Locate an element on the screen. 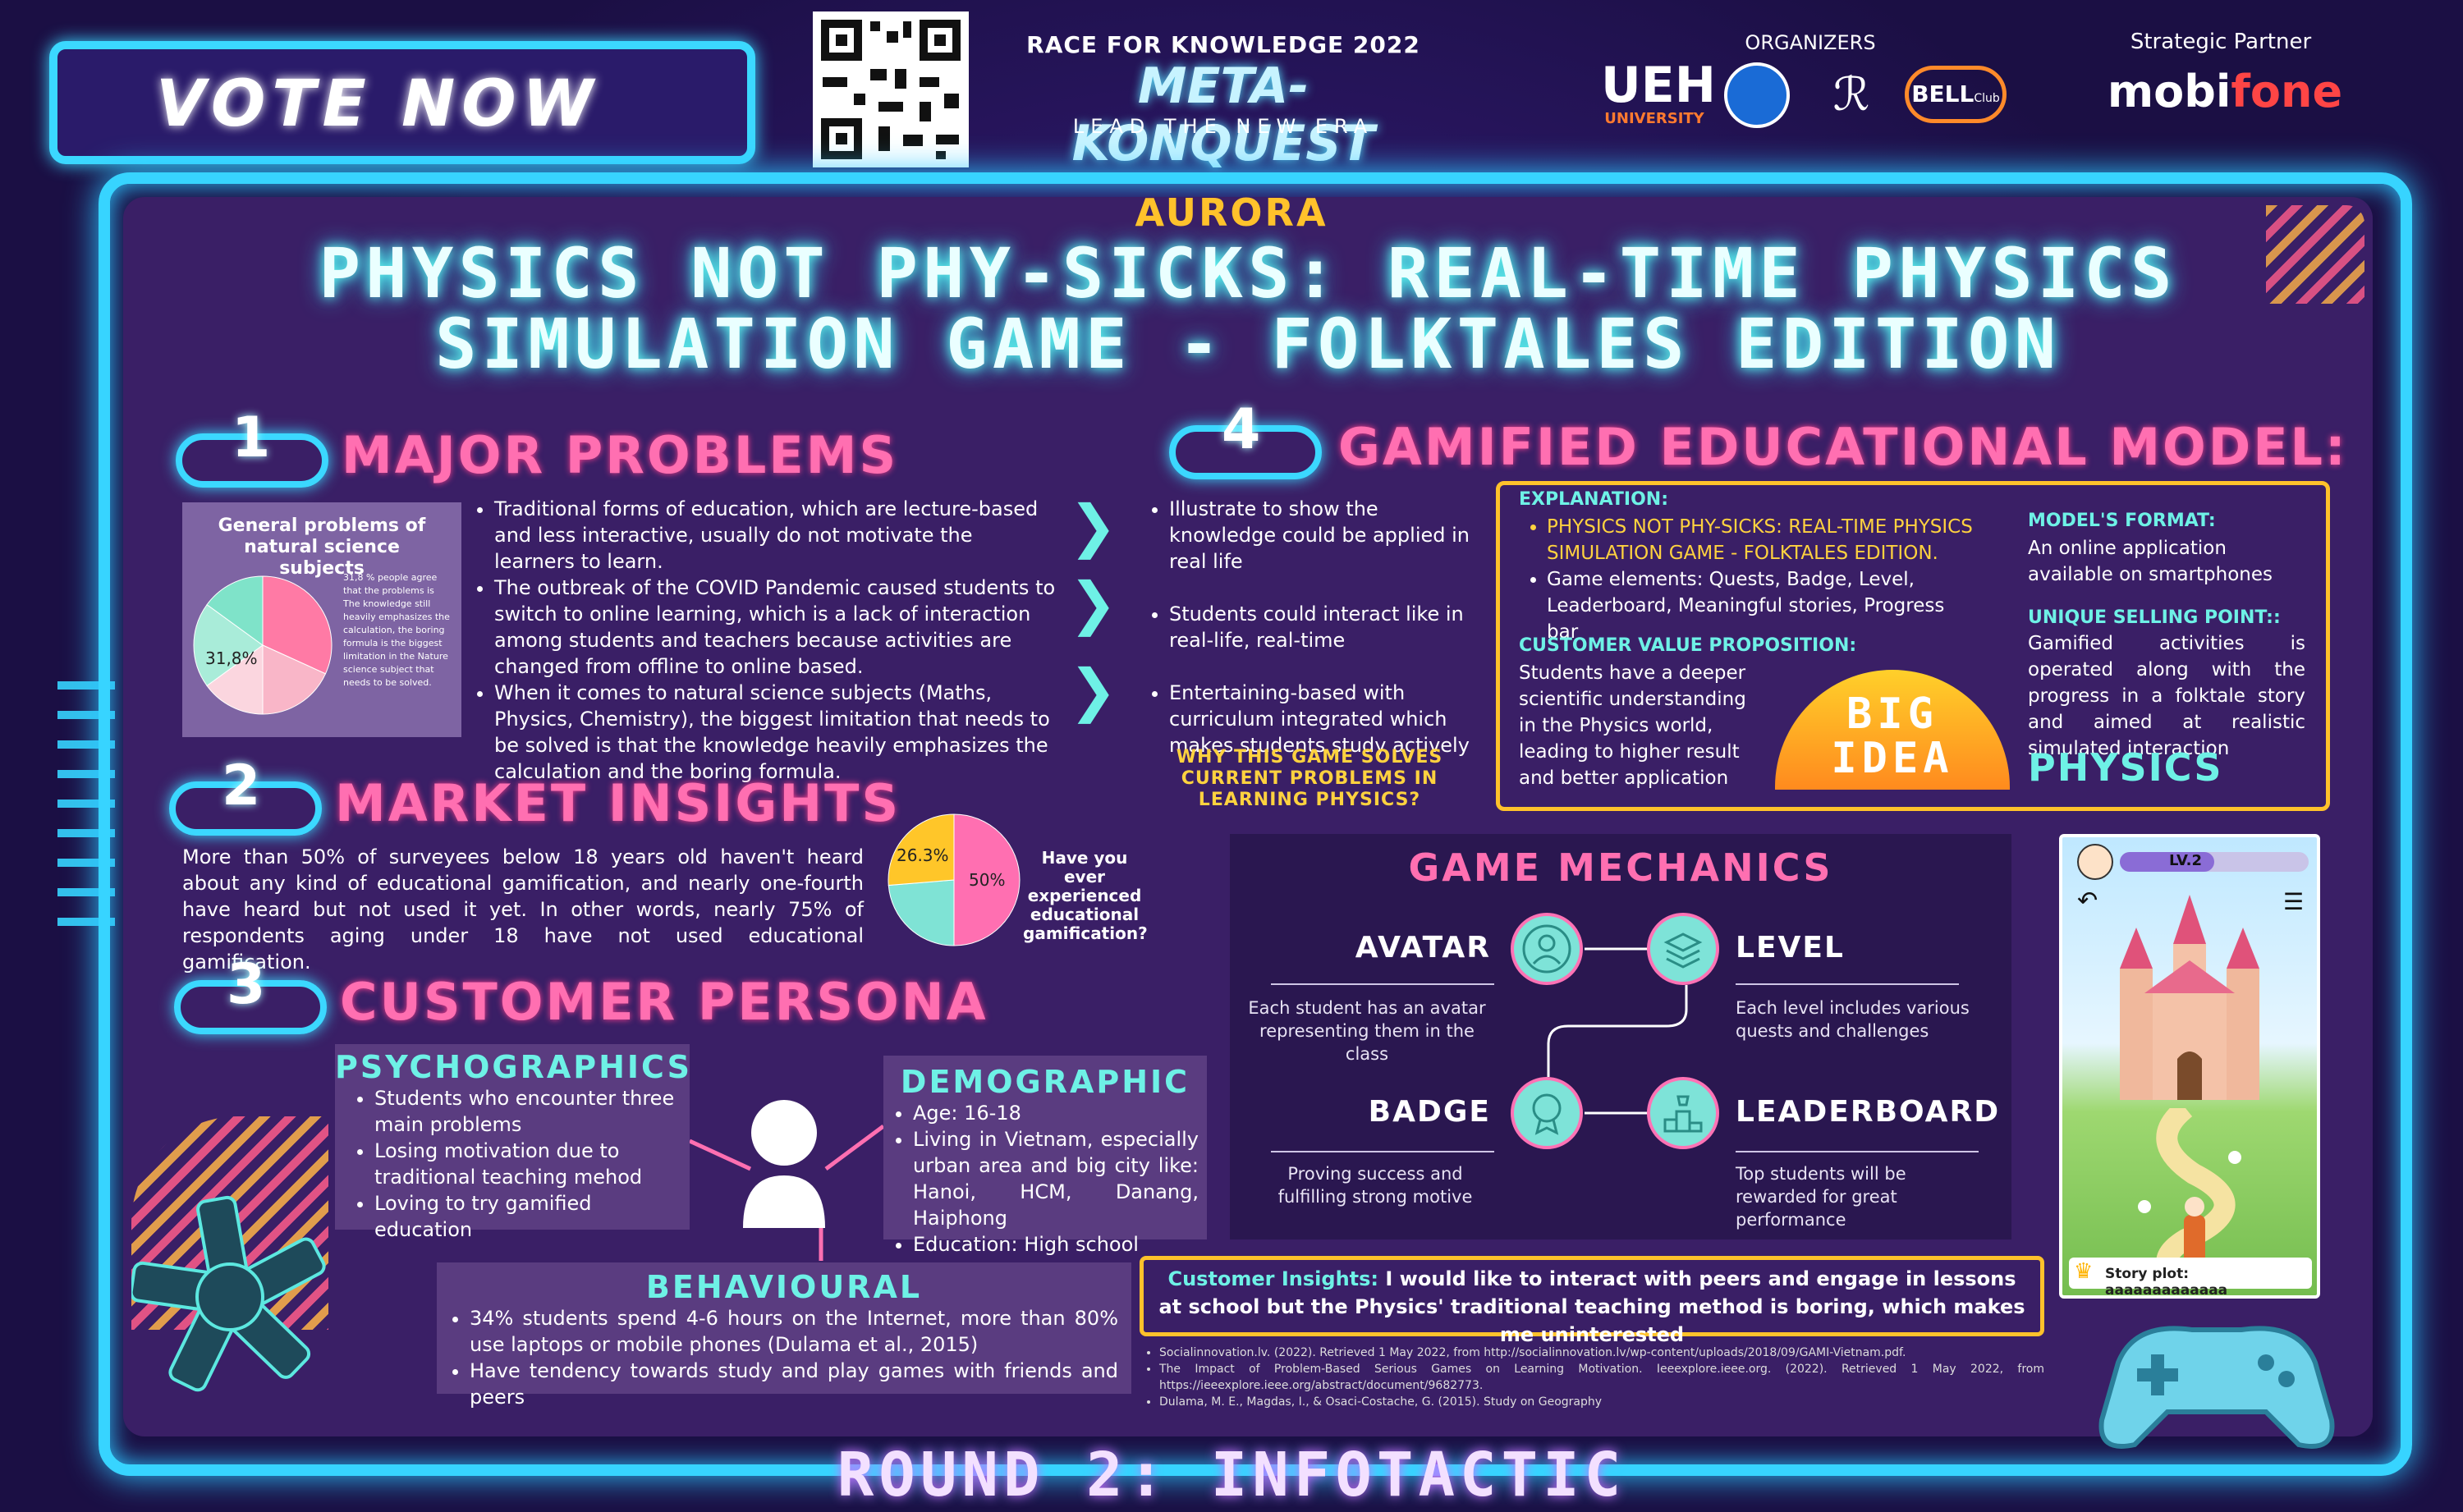  section3-number-pill is located at coordinates (251, 1007).